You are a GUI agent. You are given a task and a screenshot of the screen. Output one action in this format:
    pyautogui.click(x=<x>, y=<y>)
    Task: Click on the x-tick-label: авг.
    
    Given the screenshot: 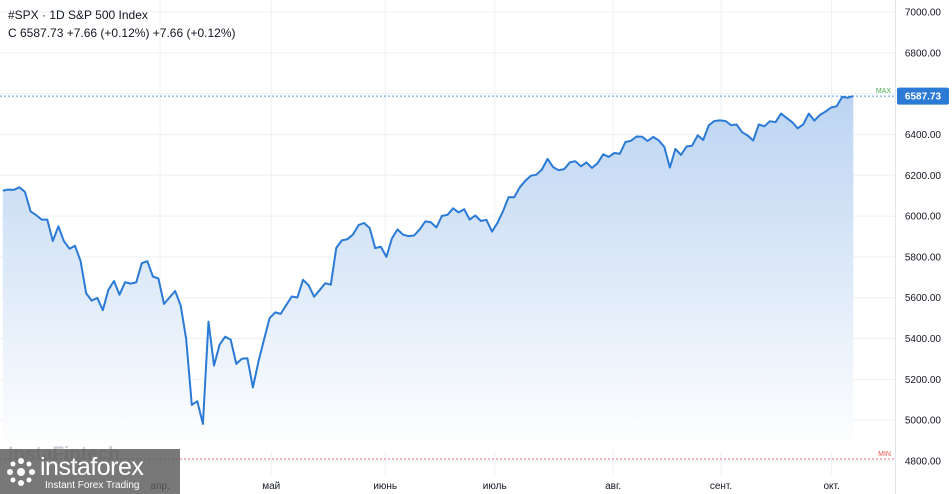 What is the action you would take?
    pyautogui.click(x=613, y=486)
    